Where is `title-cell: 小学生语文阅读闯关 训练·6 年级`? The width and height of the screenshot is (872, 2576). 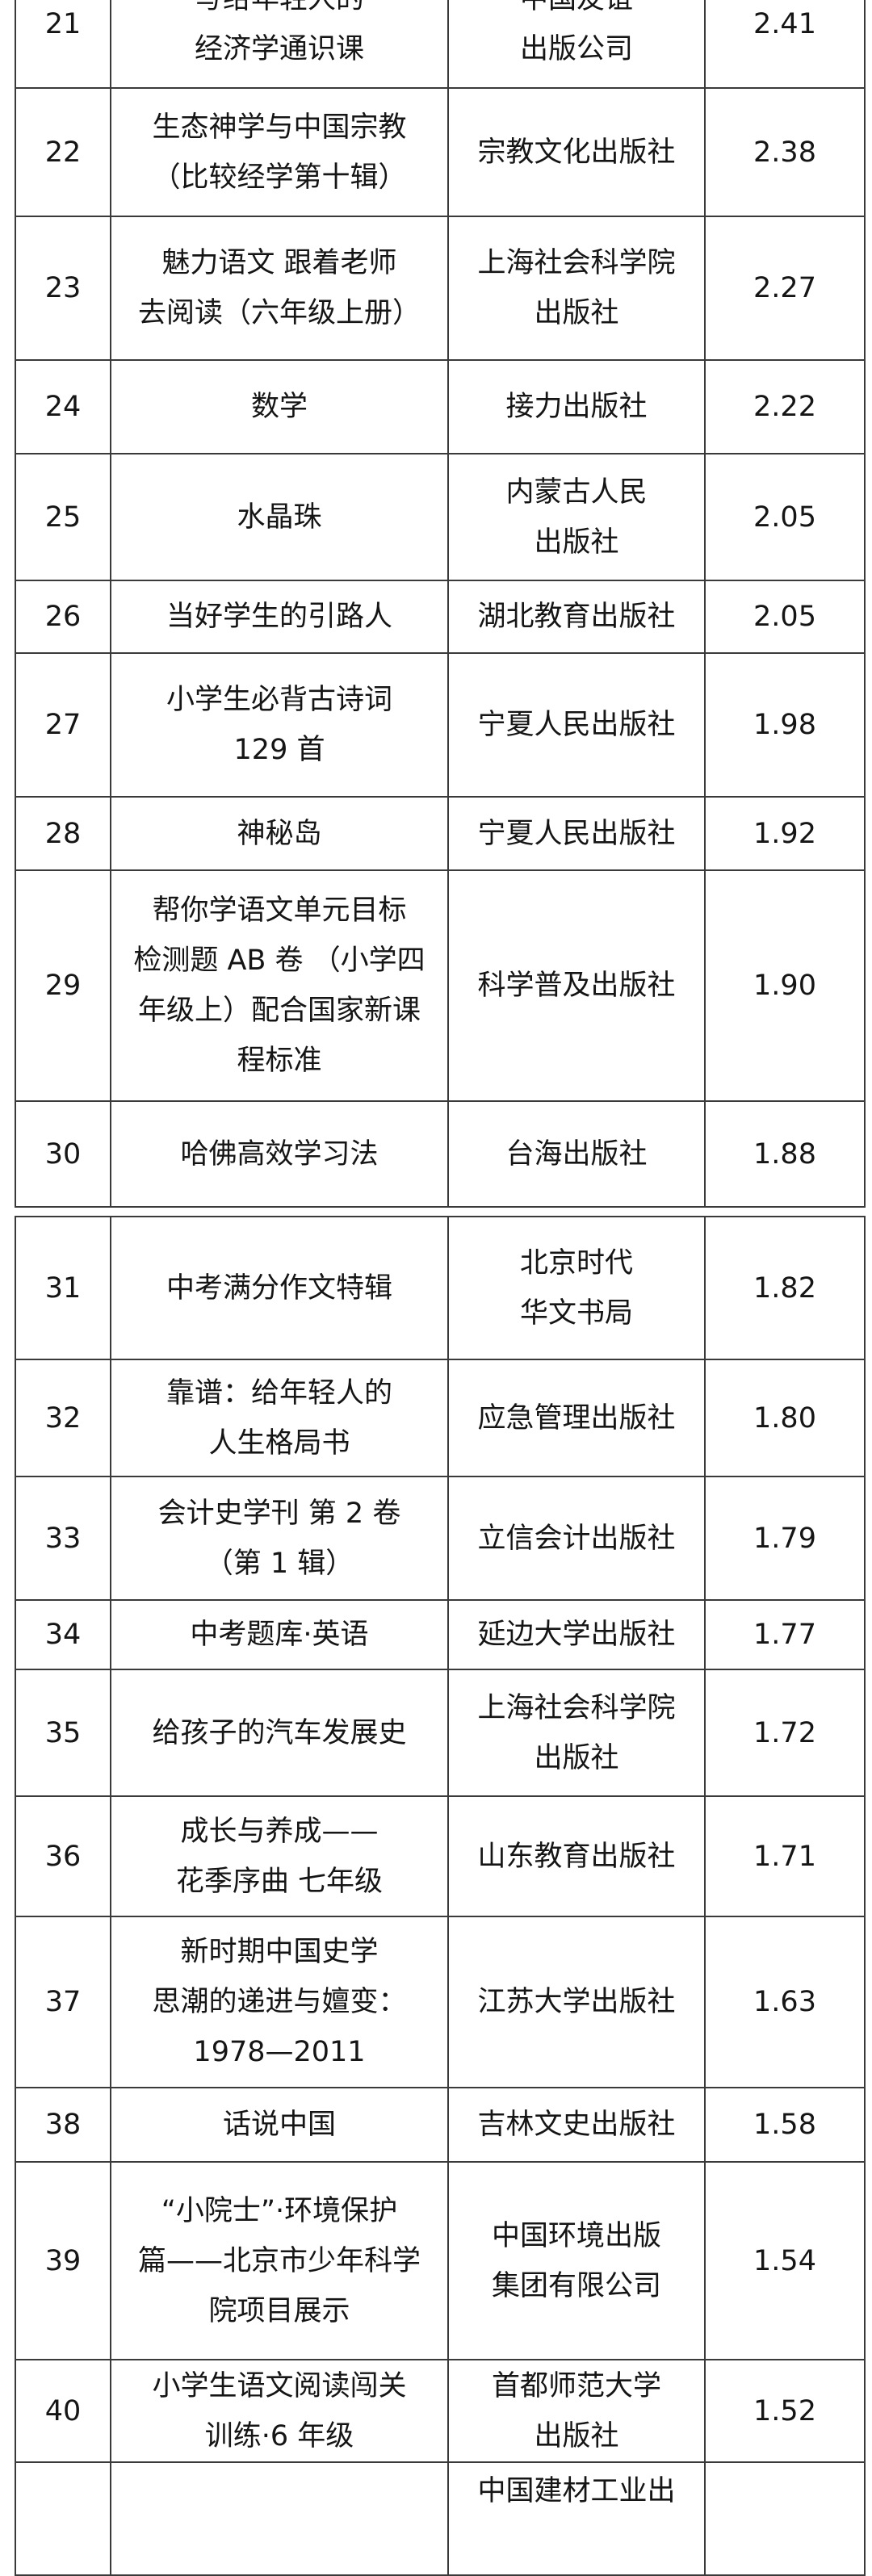 title-cell: 小学生语文阅读闯关 训练·6 年级 is located at coordinates (279, 2411).